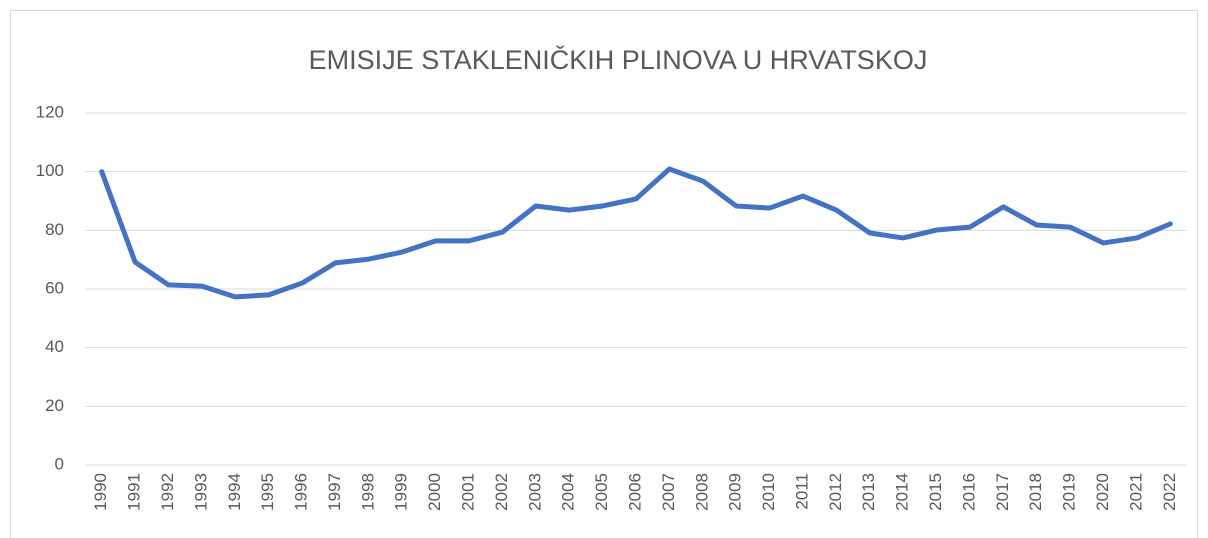 This screenshot has width=1208, height=538. What do you see at coordinates (835, 492) in the screenshot?
I see `x-tick-label: 2012` at bounding box center [835, 492].